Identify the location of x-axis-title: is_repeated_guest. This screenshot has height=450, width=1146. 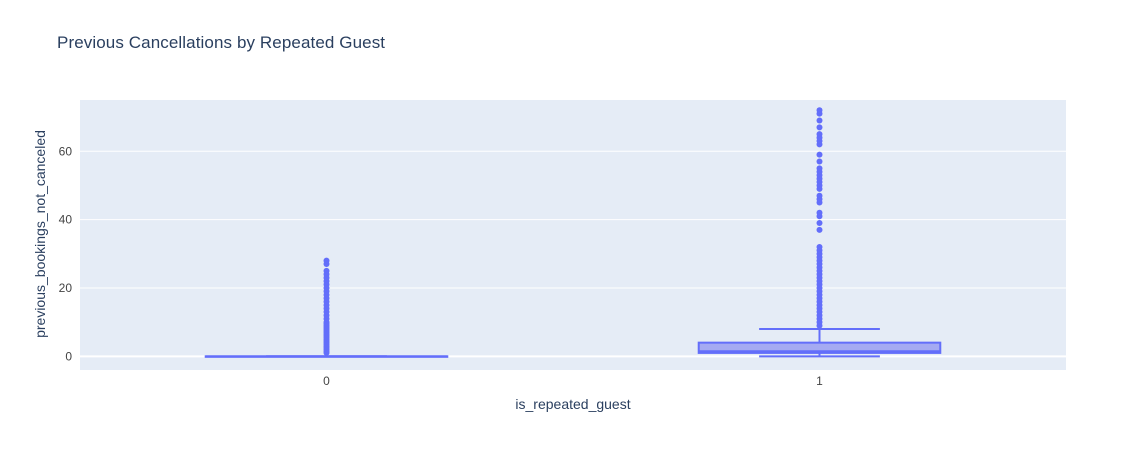
(573, 404).